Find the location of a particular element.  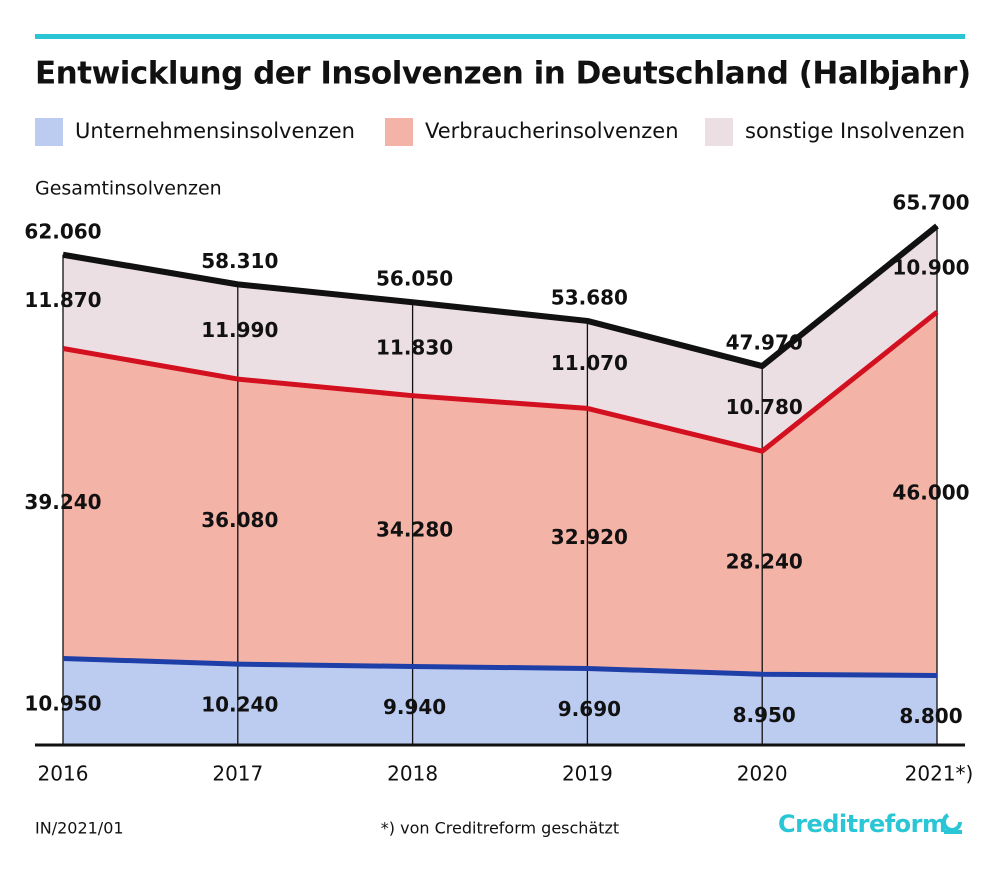

value-label: 34.280 is located at coordinates (414, 530).